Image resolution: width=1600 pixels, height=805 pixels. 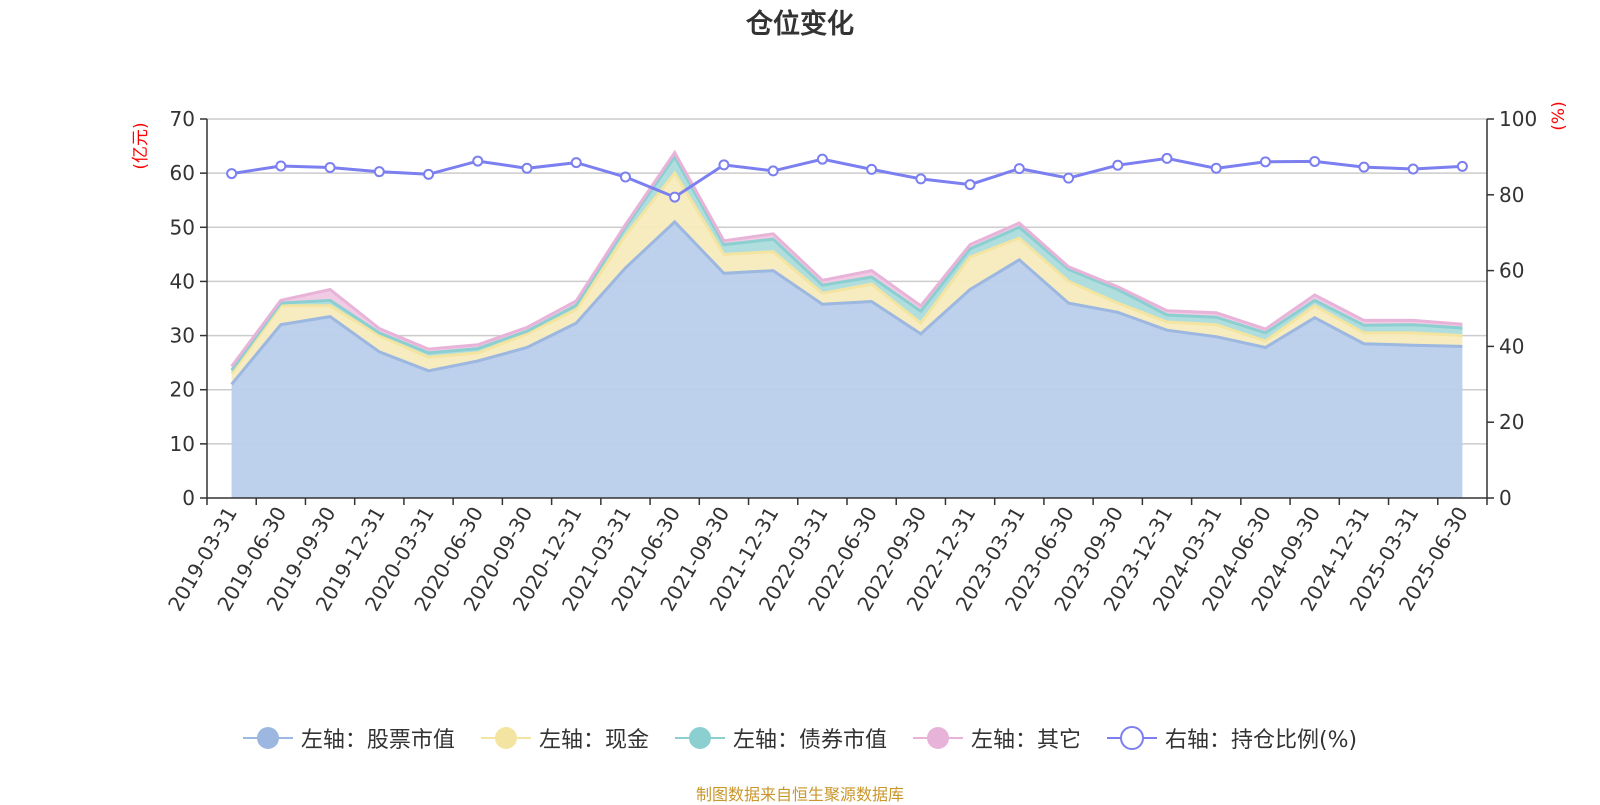 I want to click on right-tick-label: 80, so click(x=1511, y=195).